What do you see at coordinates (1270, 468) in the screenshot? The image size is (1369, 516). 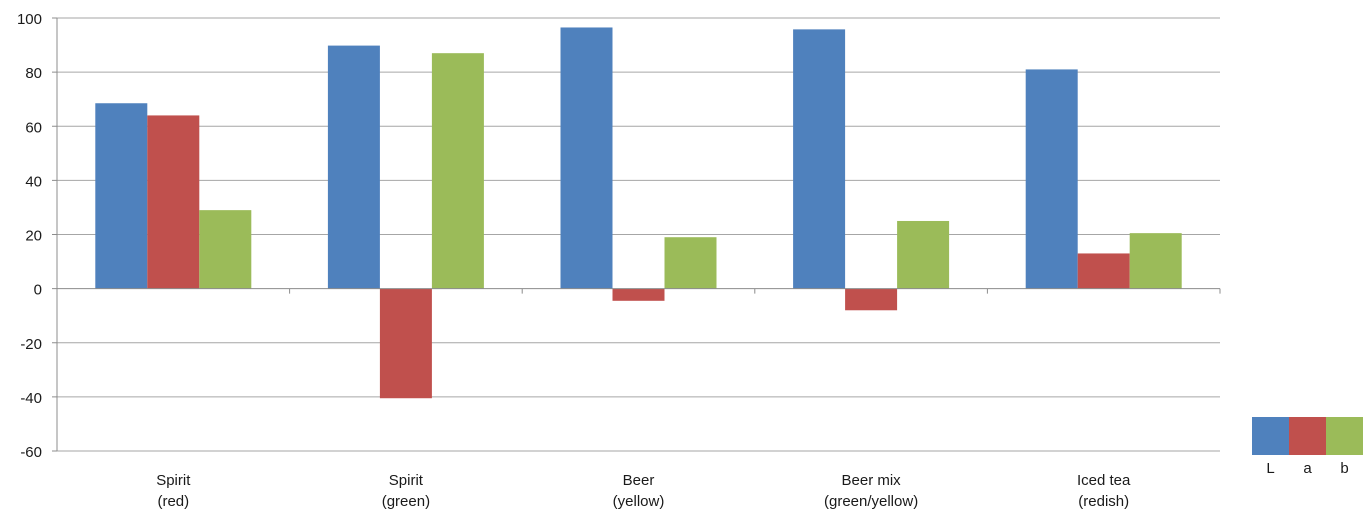 I see `legend-label-L: L` at bounding box center [1270, 468].